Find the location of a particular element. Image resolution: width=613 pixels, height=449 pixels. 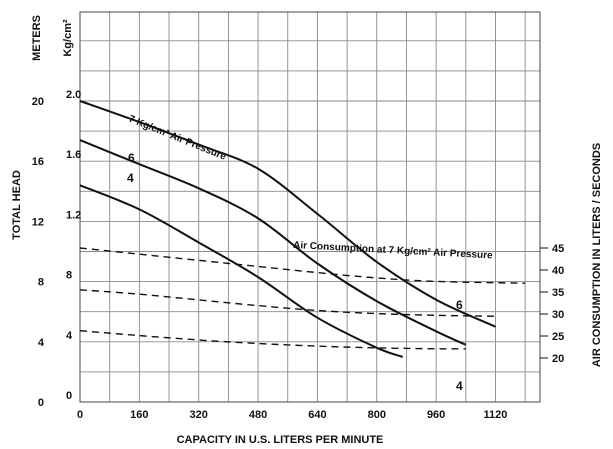

pressure-axis-tick-label: 1.2 is located at coordinates (73, 215).